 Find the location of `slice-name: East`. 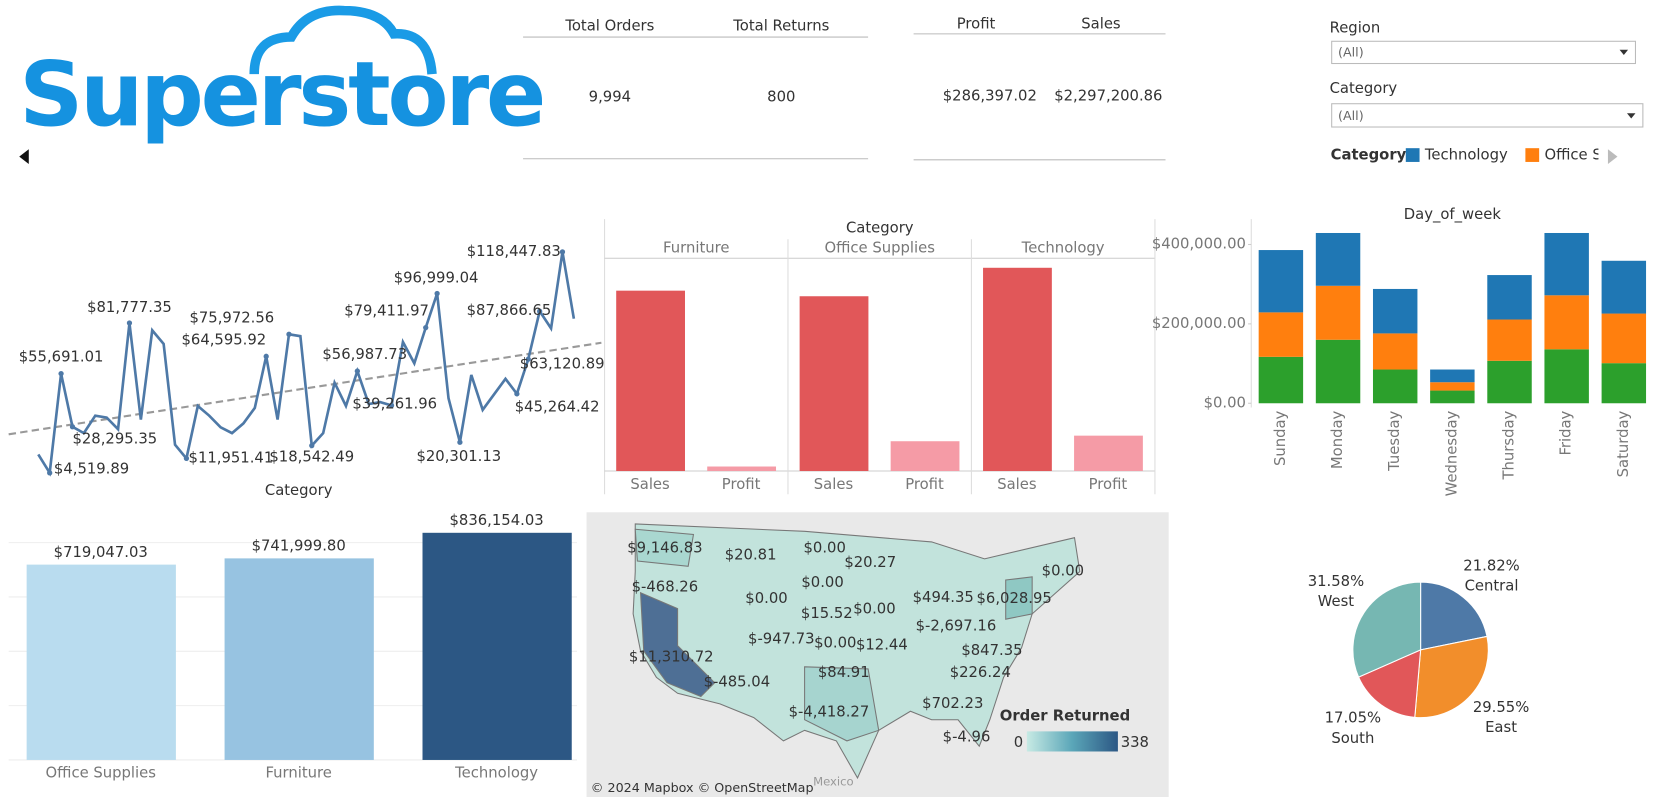

slice-name: East is located at coordinates (1501, 727).